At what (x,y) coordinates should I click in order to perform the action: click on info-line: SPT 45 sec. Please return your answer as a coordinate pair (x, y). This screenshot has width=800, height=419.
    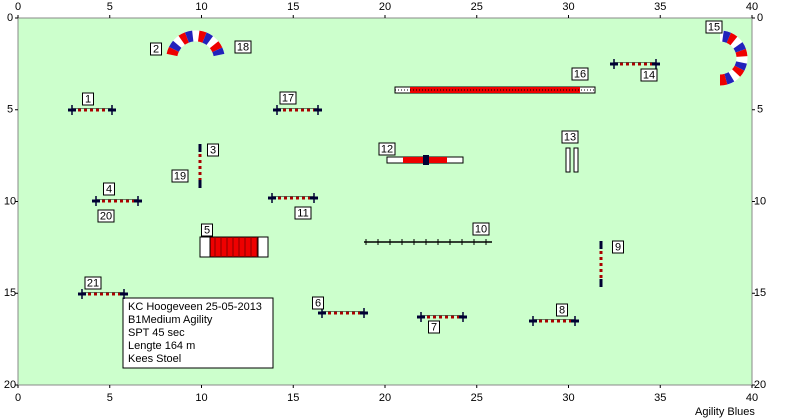
    Looking at the image, I should click on (156, 333).